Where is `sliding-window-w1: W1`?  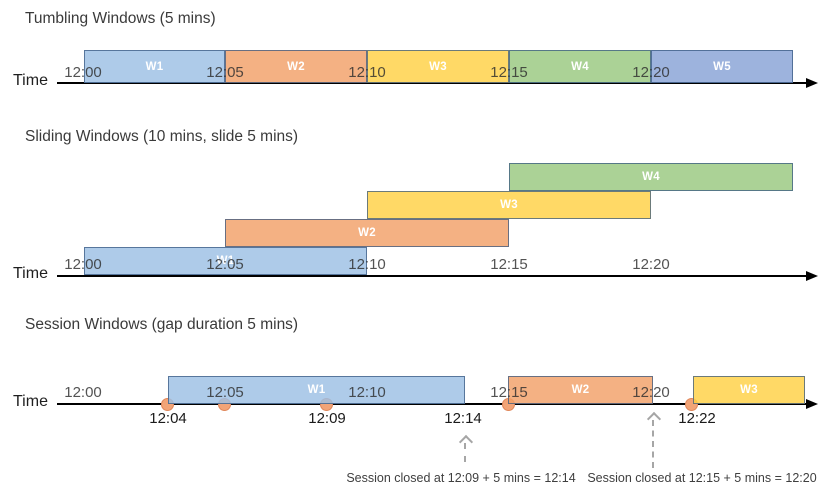
sliding-window-w1: W1 is located at coordinates (225, 261).